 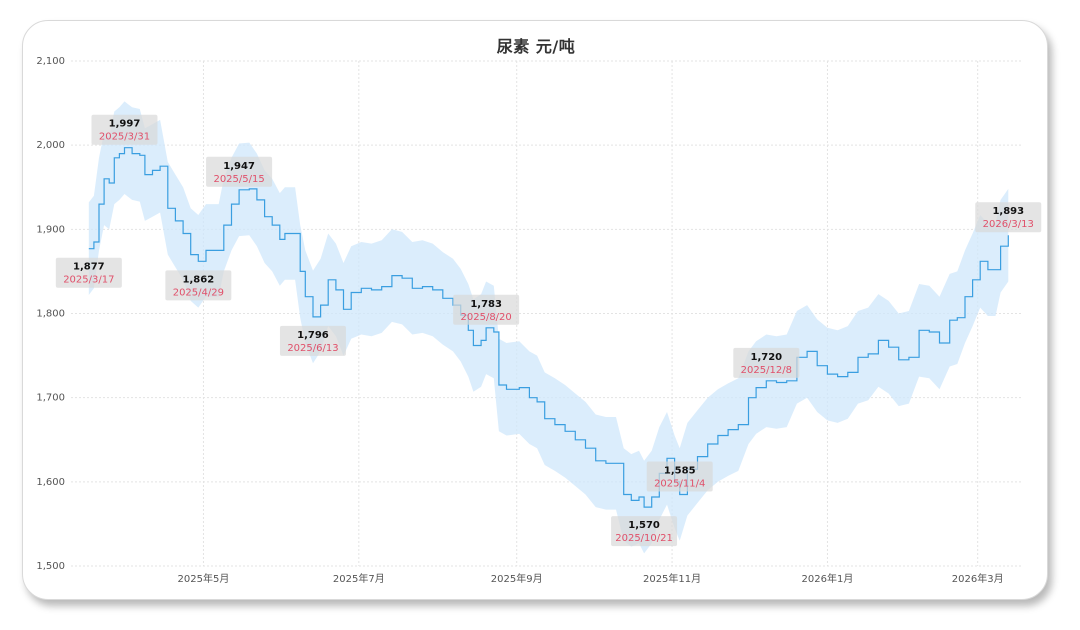 What do you see at coordinates (1008, 224) in the screenshot?
I see `annotation-date: 2026/3/13` at bounding box center [1008, 224].